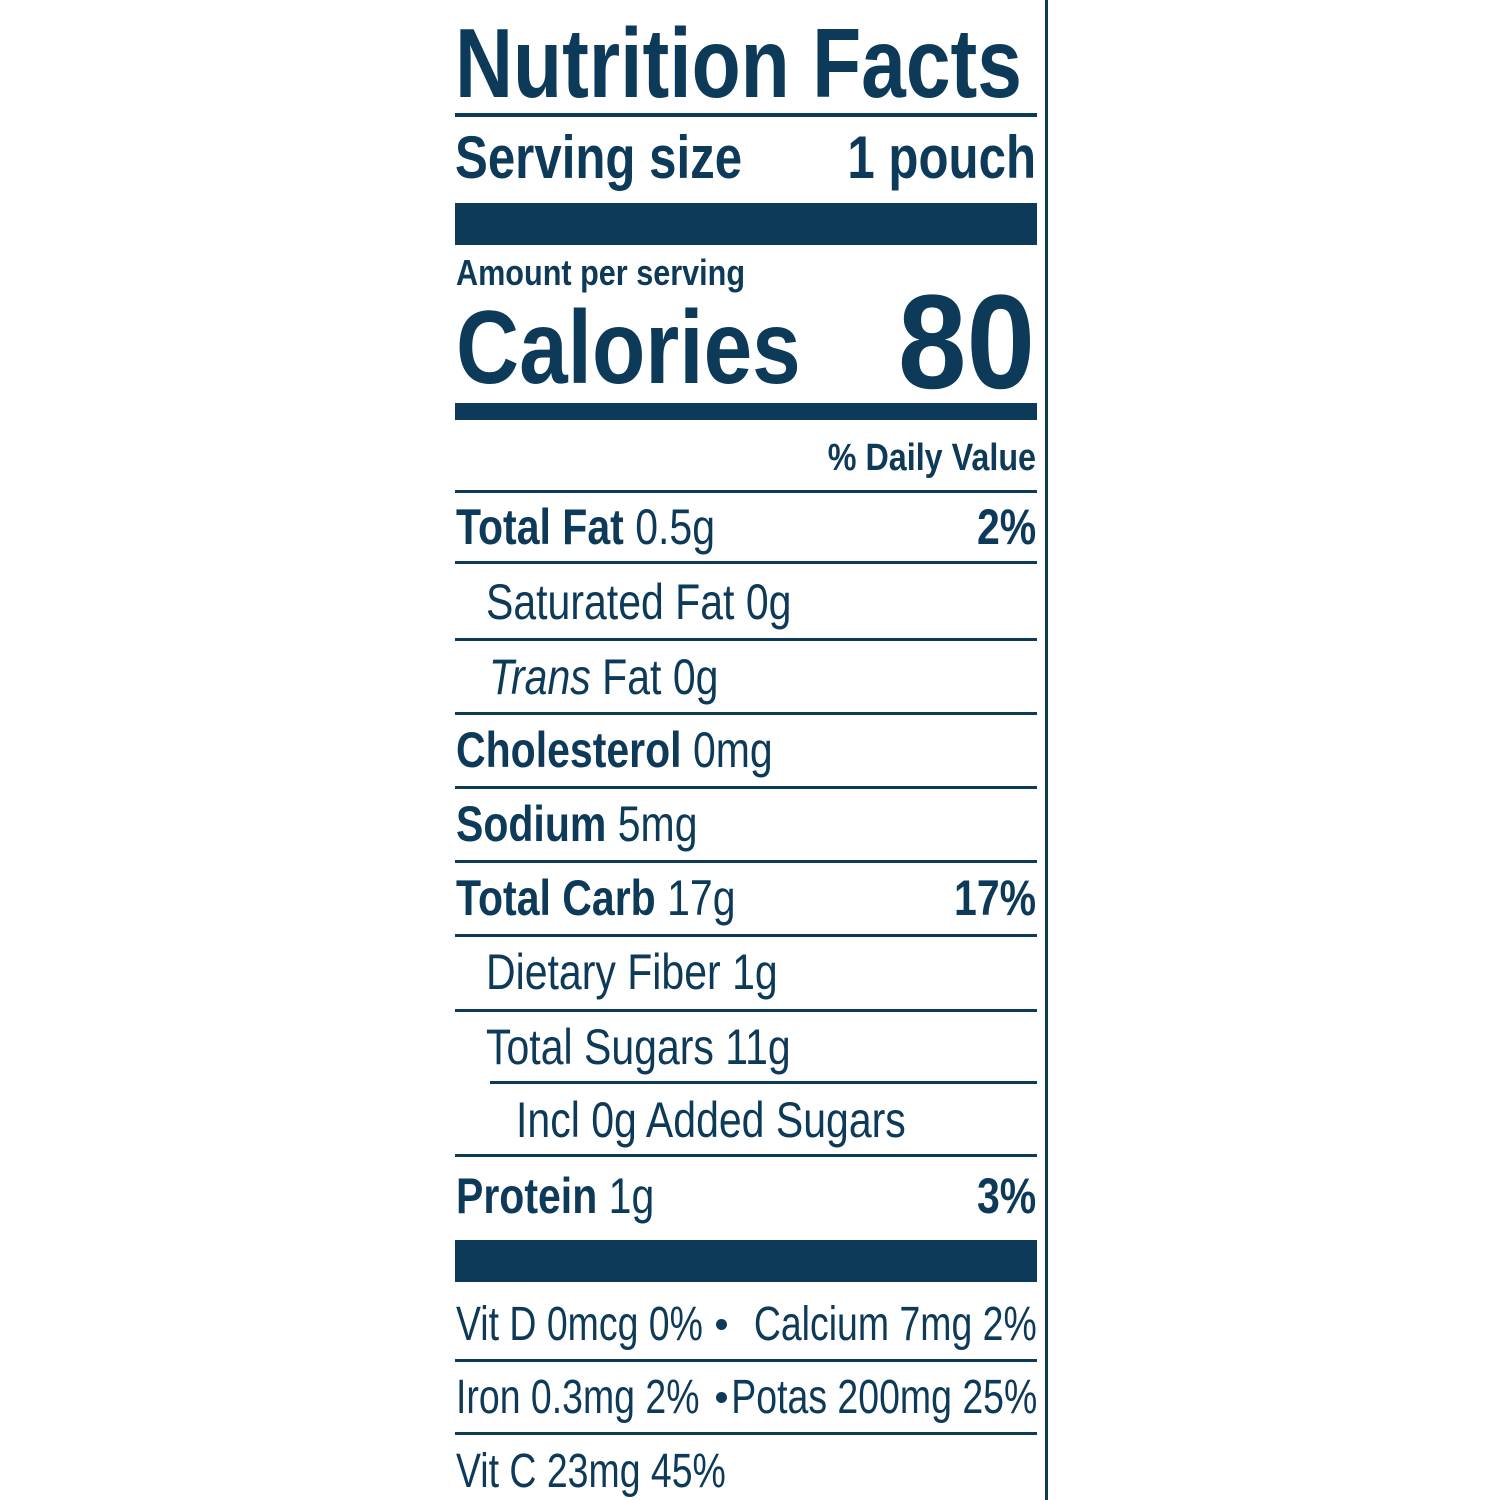 Image resolution: width=1500 pixels, height=1500 pixels. Describe the element at coordinates (579, 1324) in the screenshot. I see `vitamin: Vit D 0mcg 0%` at that location.